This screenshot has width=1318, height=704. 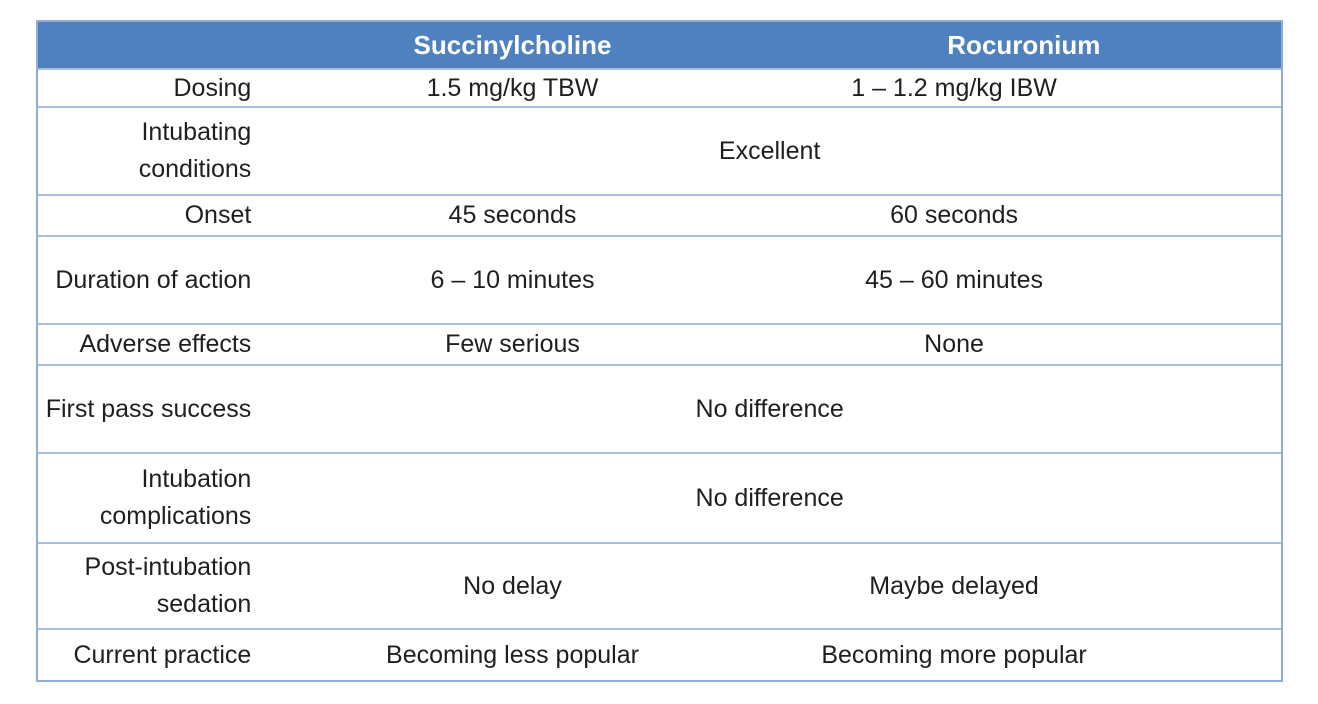 I want to click on row-label: Post-intubation sedation, so click(x=168, y=585).